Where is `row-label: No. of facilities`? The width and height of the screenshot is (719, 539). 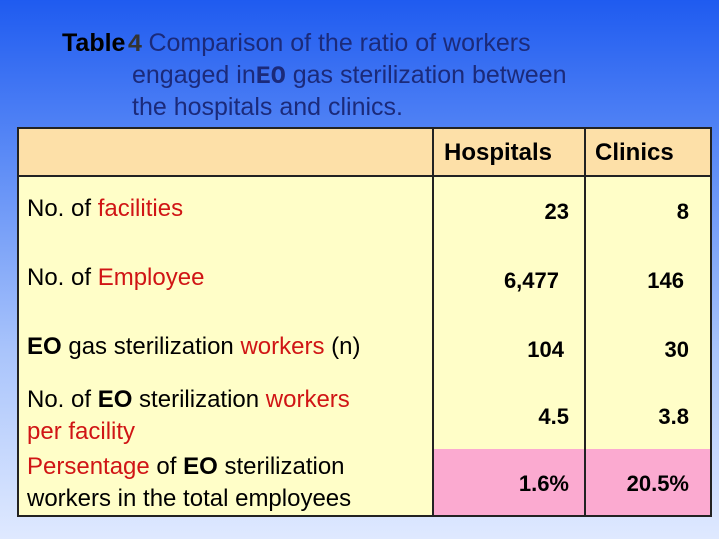
row-label: No. of facilities is located at coordinates (105, 208).